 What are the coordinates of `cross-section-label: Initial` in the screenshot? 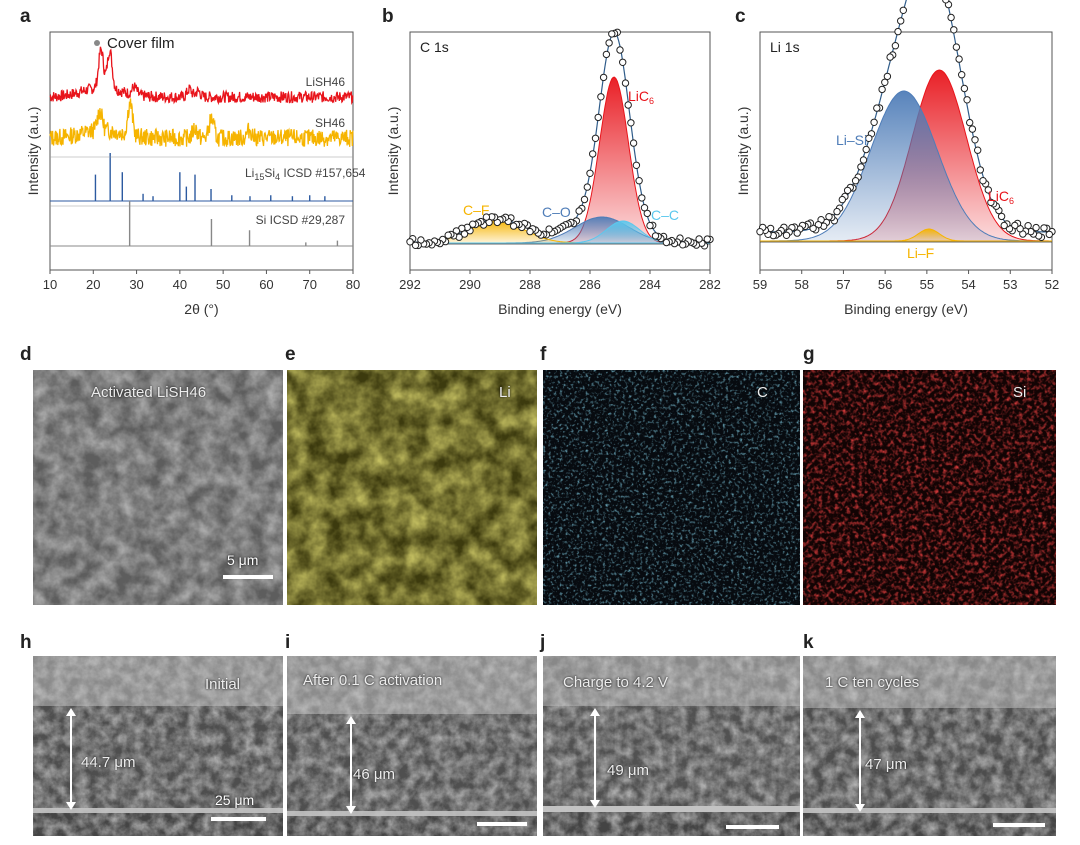 It's located at (223, 684).